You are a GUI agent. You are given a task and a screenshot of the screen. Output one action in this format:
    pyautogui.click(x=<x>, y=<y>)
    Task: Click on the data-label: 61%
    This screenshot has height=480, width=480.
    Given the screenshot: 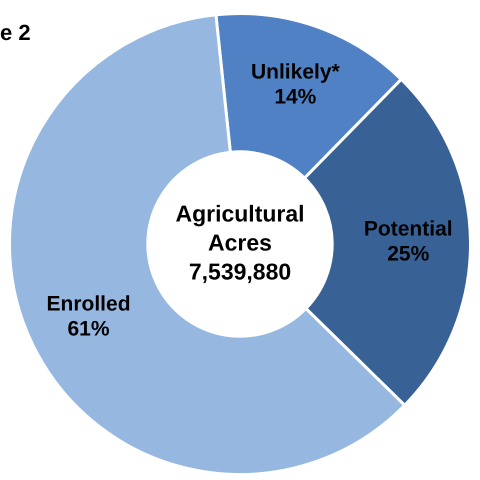 What is the action you would take?
    pyautogui.click(x=88, y=329)
    